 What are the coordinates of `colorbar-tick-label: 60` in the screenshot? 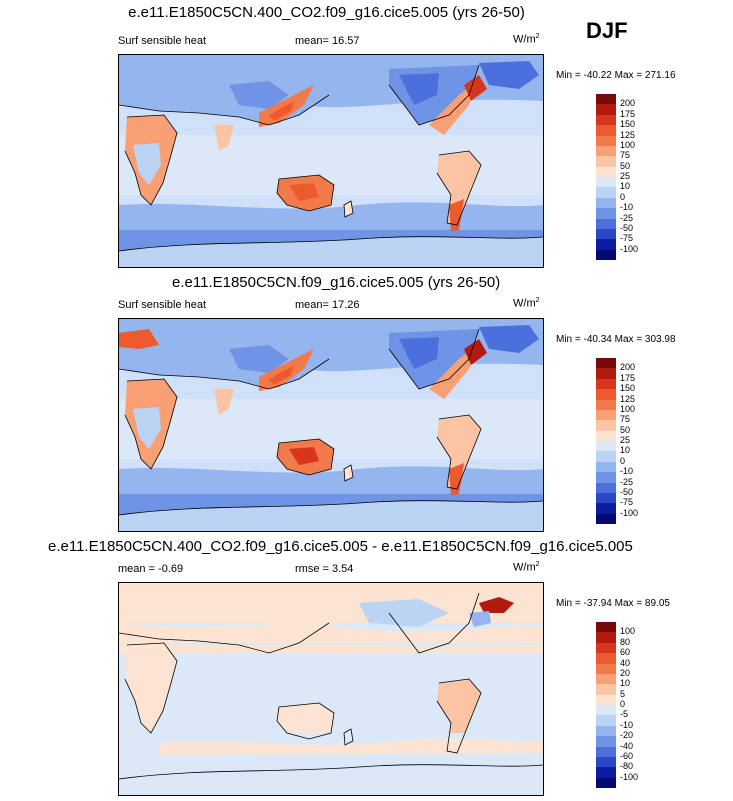 It's located at (625, 652).